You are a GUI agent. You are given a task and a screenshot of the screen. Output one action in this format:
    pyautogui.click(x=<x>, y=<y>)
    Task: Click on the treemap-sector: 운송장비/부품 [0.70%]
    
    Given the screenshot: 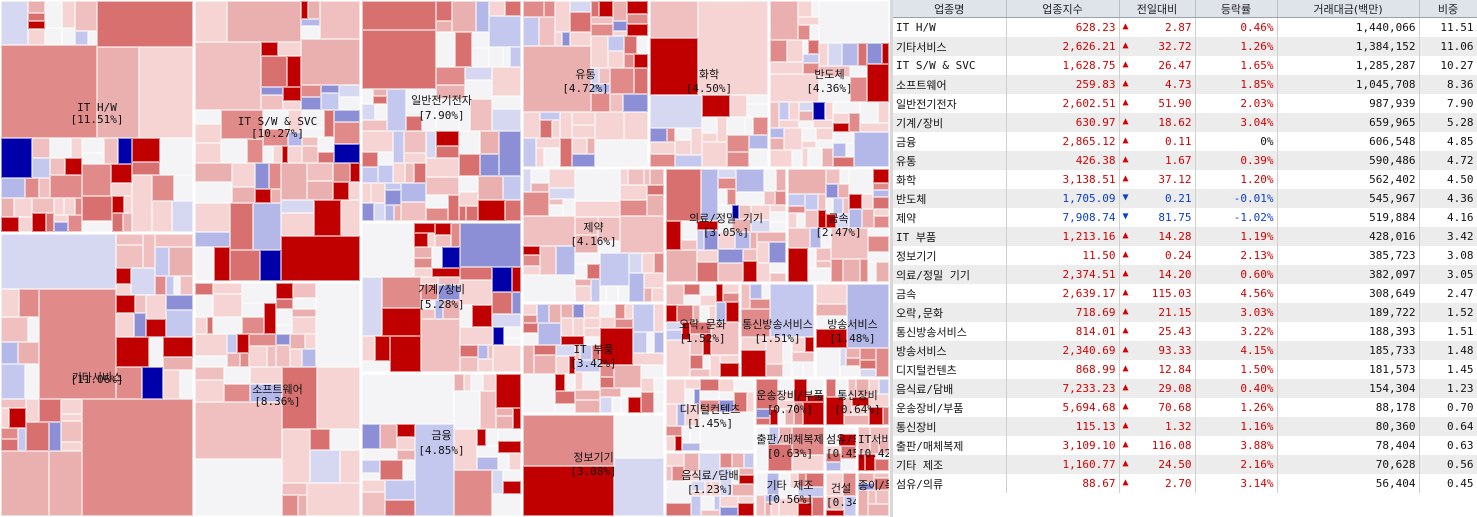 What is the action you would take?
    pyautogui.click(x=790, y=402)
    